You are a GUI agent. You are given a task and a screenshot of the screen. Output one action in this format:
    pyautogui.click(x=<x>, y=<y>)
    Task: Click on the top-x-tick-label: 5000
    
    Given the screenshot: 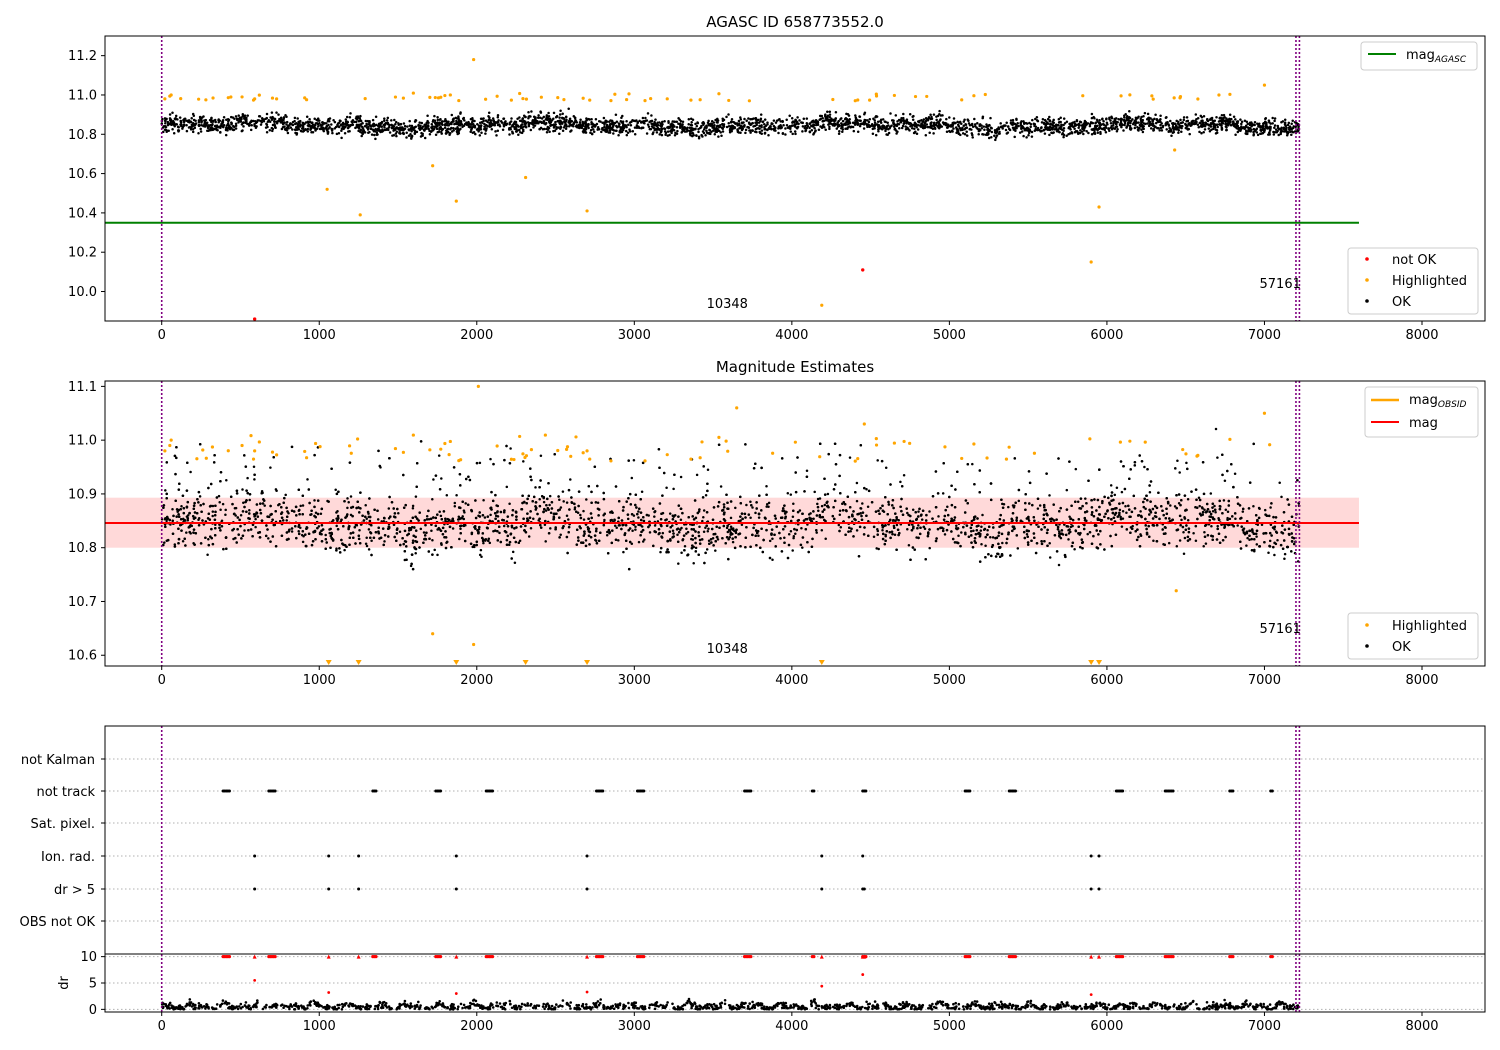 What is the action you would take?
    pyautogui.click(x=949, y=335)
    